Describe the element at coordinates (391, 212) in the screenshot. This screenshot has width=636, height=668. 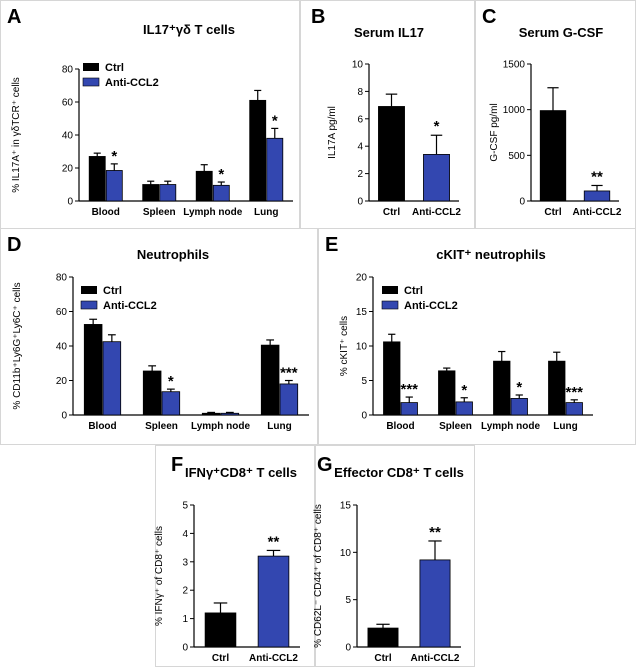
I see `chart-b-category-label: Ctrl` at that location.